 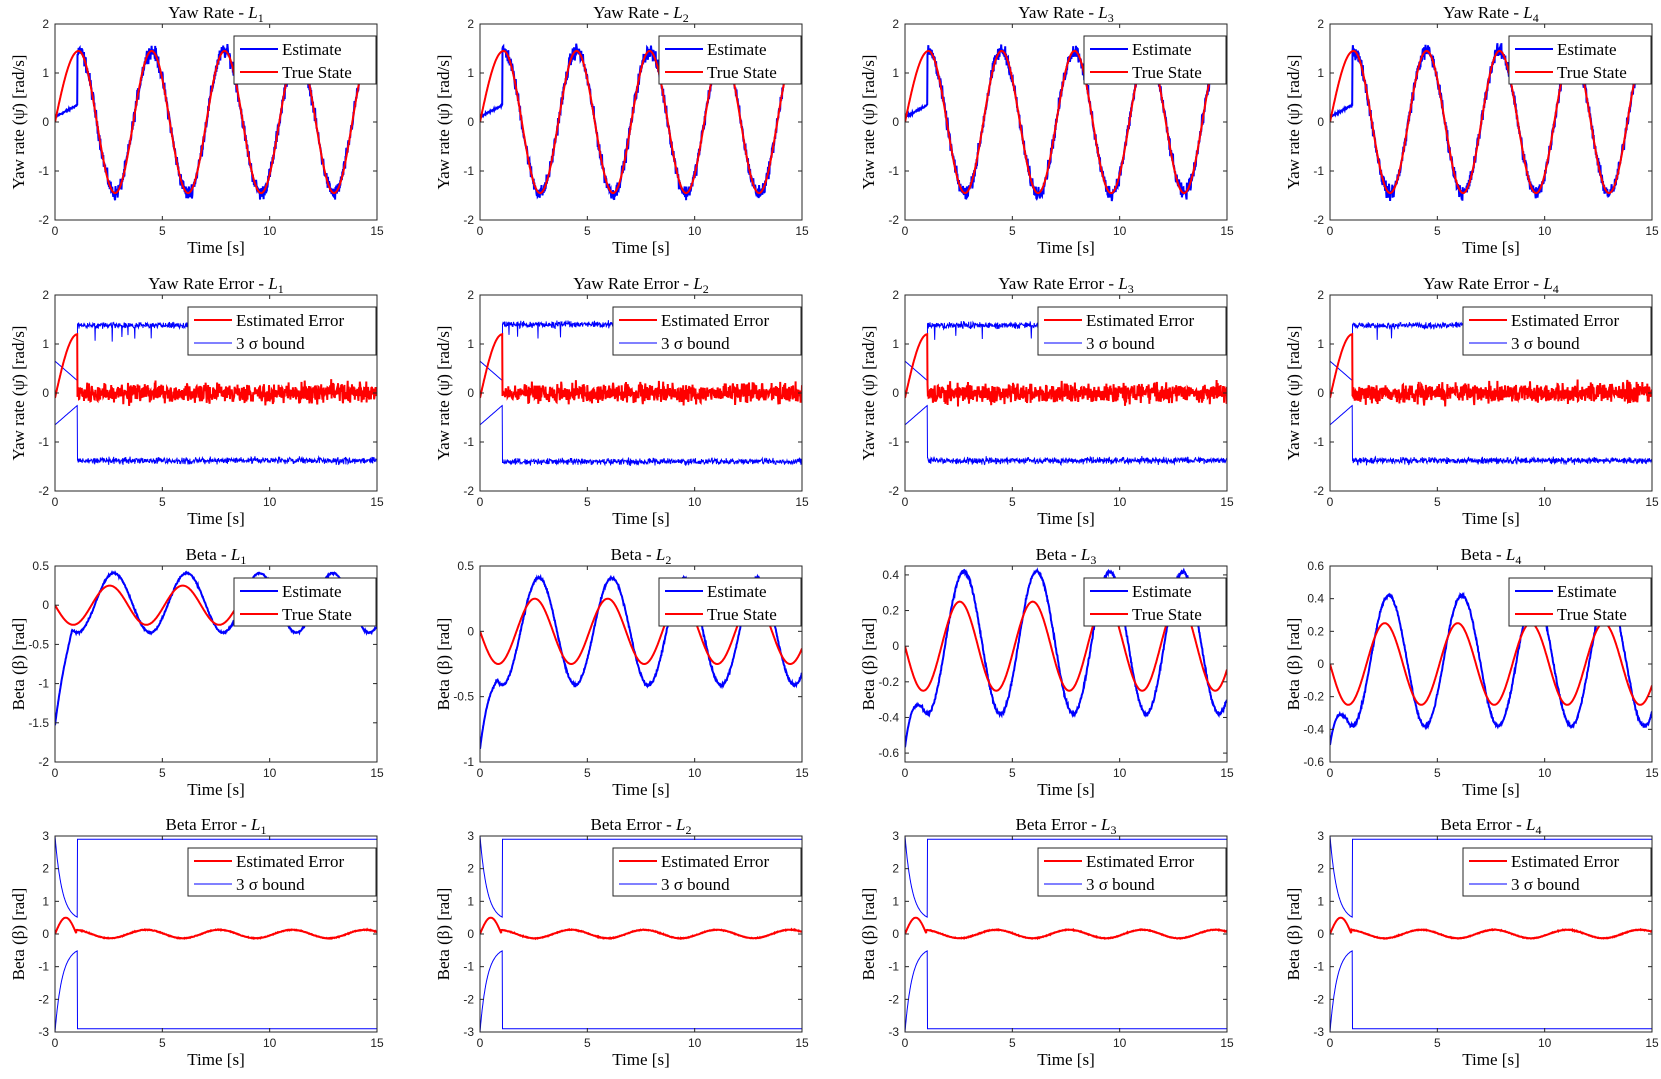 I want to click on y-tick-label: -1.5, so click(x=38, y=723).